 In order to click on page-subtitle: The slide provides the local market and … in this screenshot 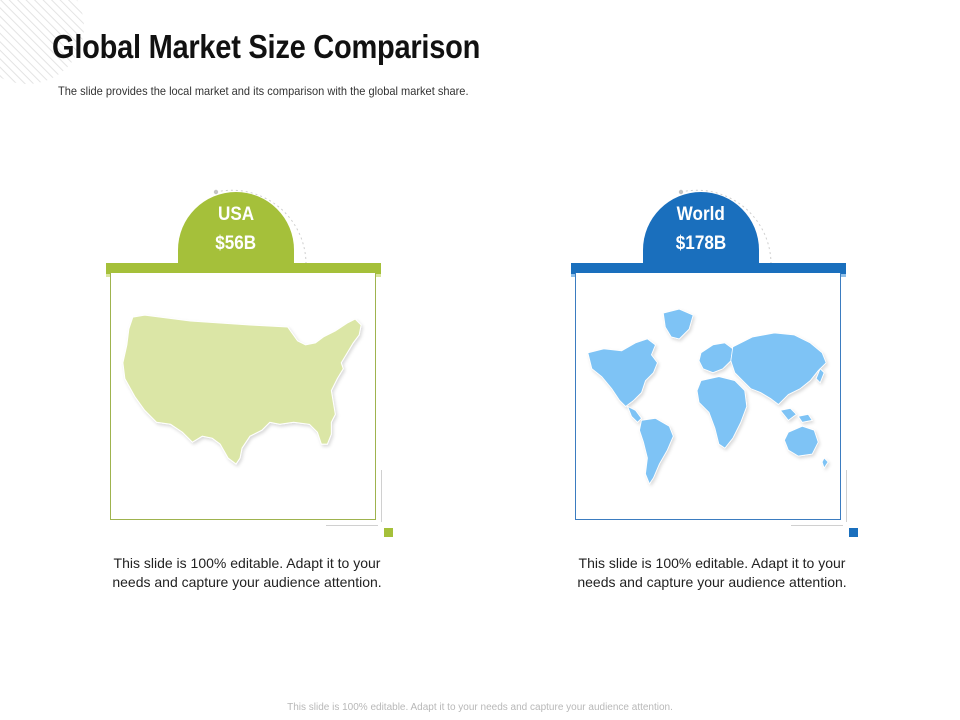, I will do `click(263, 91)`.